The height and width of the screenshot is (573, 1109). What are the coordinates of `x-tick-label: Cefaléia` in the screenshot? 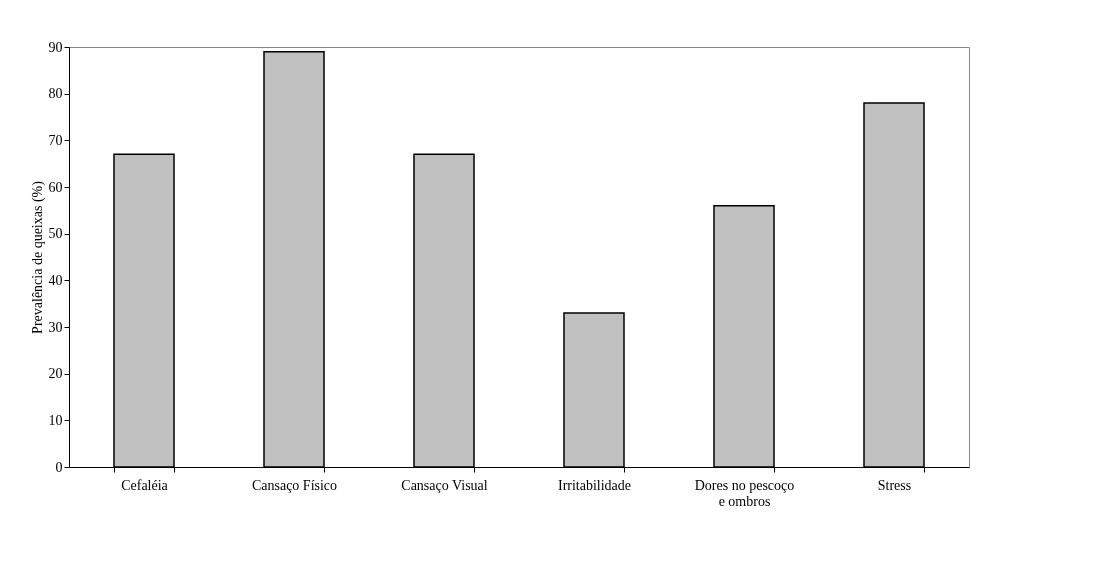 It's located at (145, 485).